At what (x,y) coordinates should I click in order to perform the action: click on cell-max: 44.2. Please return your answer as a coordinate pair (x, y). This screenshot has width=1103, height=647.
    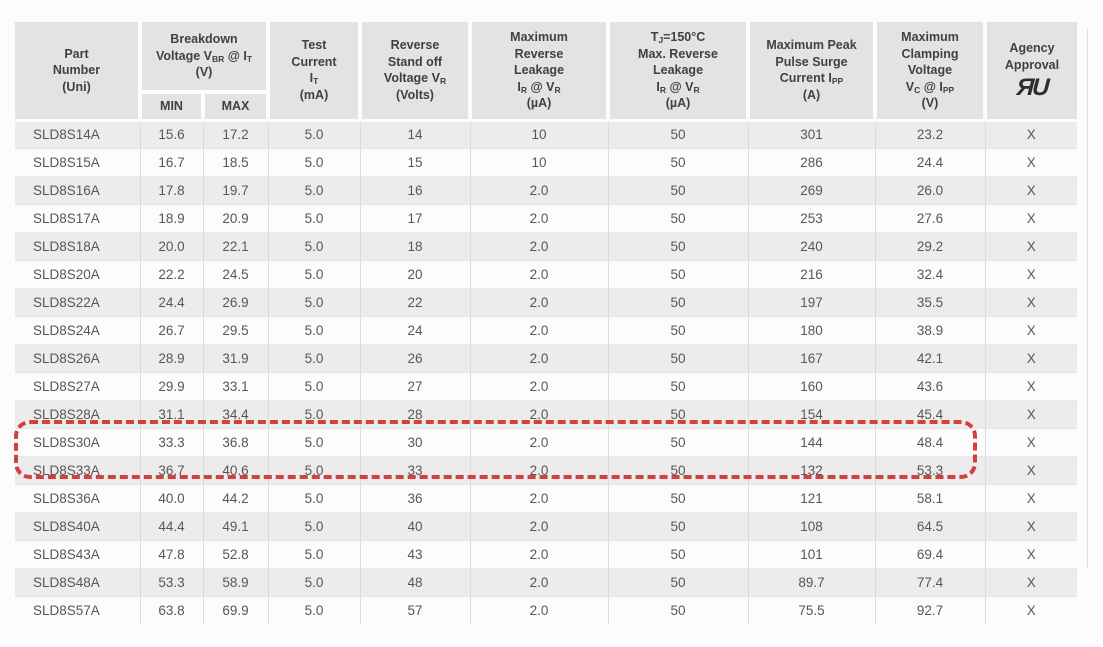
    Looking at the image, I should click on (235, 497).